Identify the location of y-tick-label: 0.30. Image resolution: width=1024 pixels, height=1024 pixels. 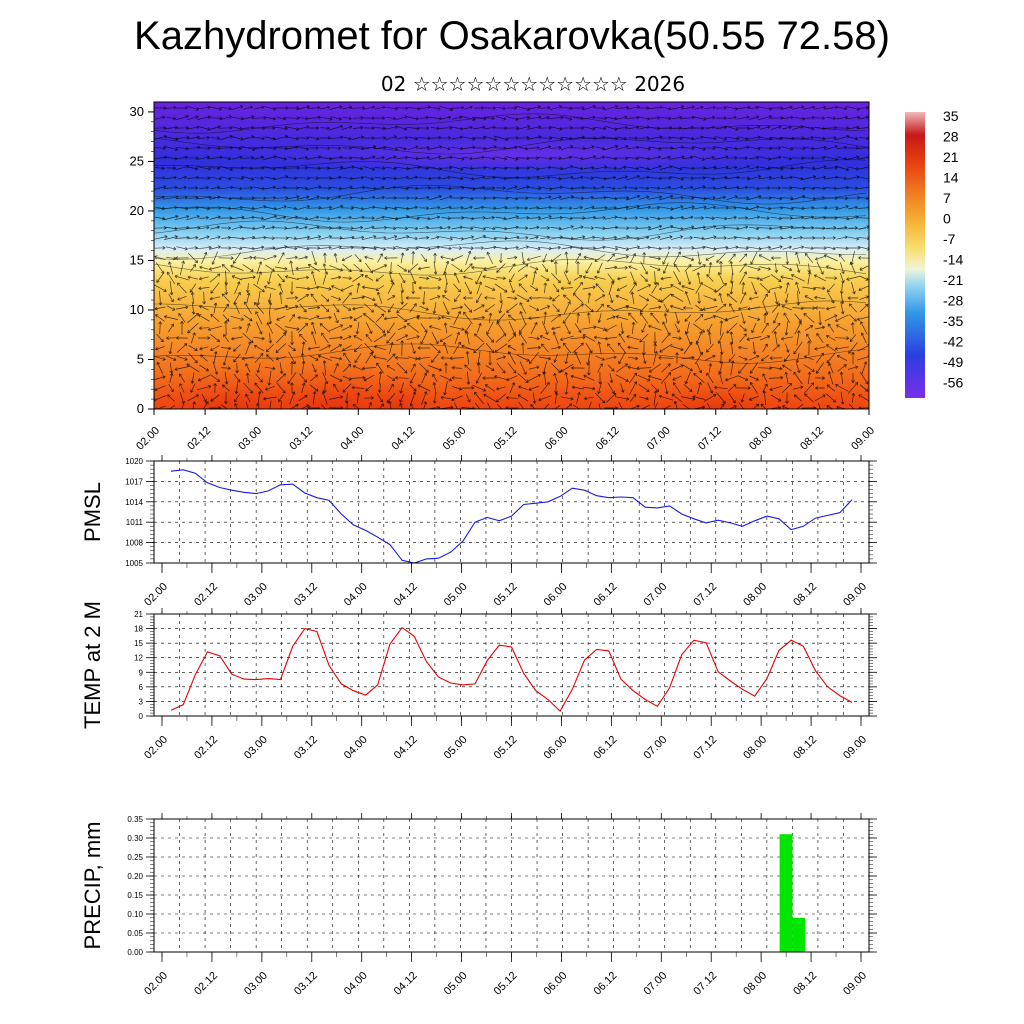
(135, 838).